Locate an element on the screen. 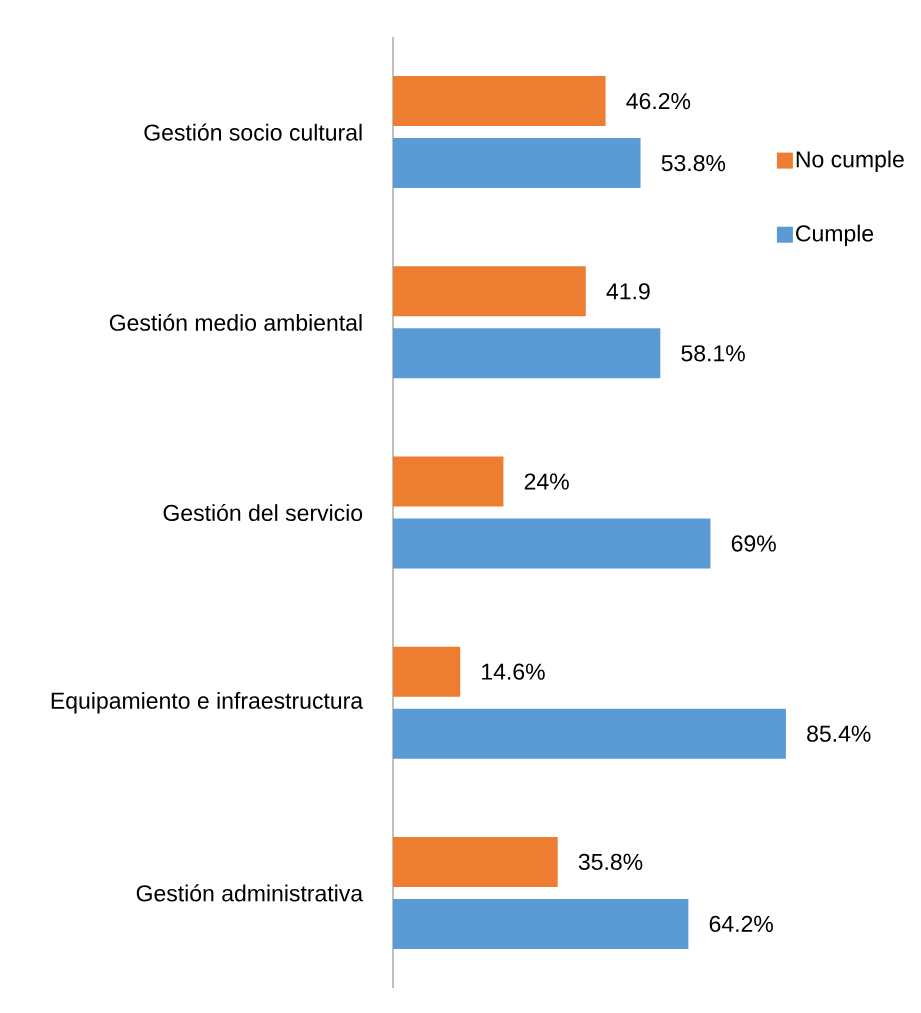  data-label: 64.2% is located at coordinates (741, 924).